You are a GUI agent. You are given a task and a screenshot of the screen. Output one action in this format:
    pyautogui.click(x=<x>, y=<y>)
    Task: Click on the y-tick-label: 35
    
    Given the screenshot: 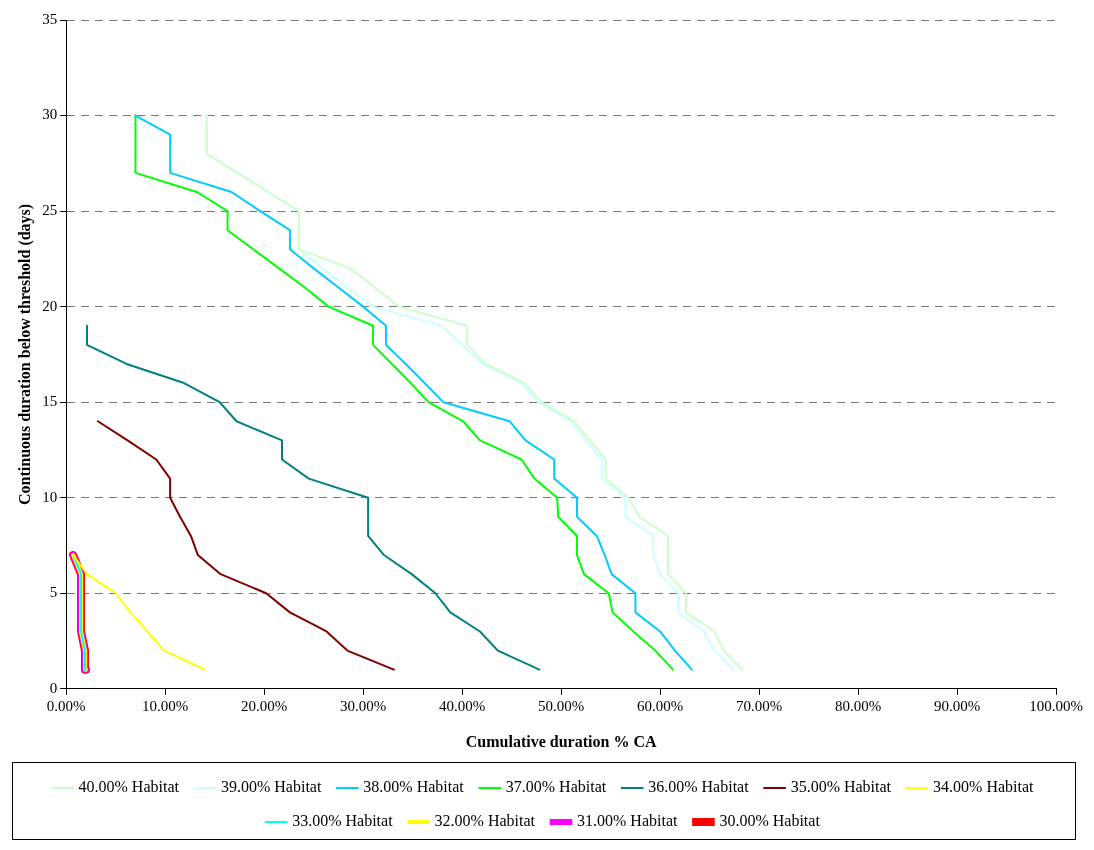 What is the action you would take?
    pyautogui.click(x=50, y=18)
    